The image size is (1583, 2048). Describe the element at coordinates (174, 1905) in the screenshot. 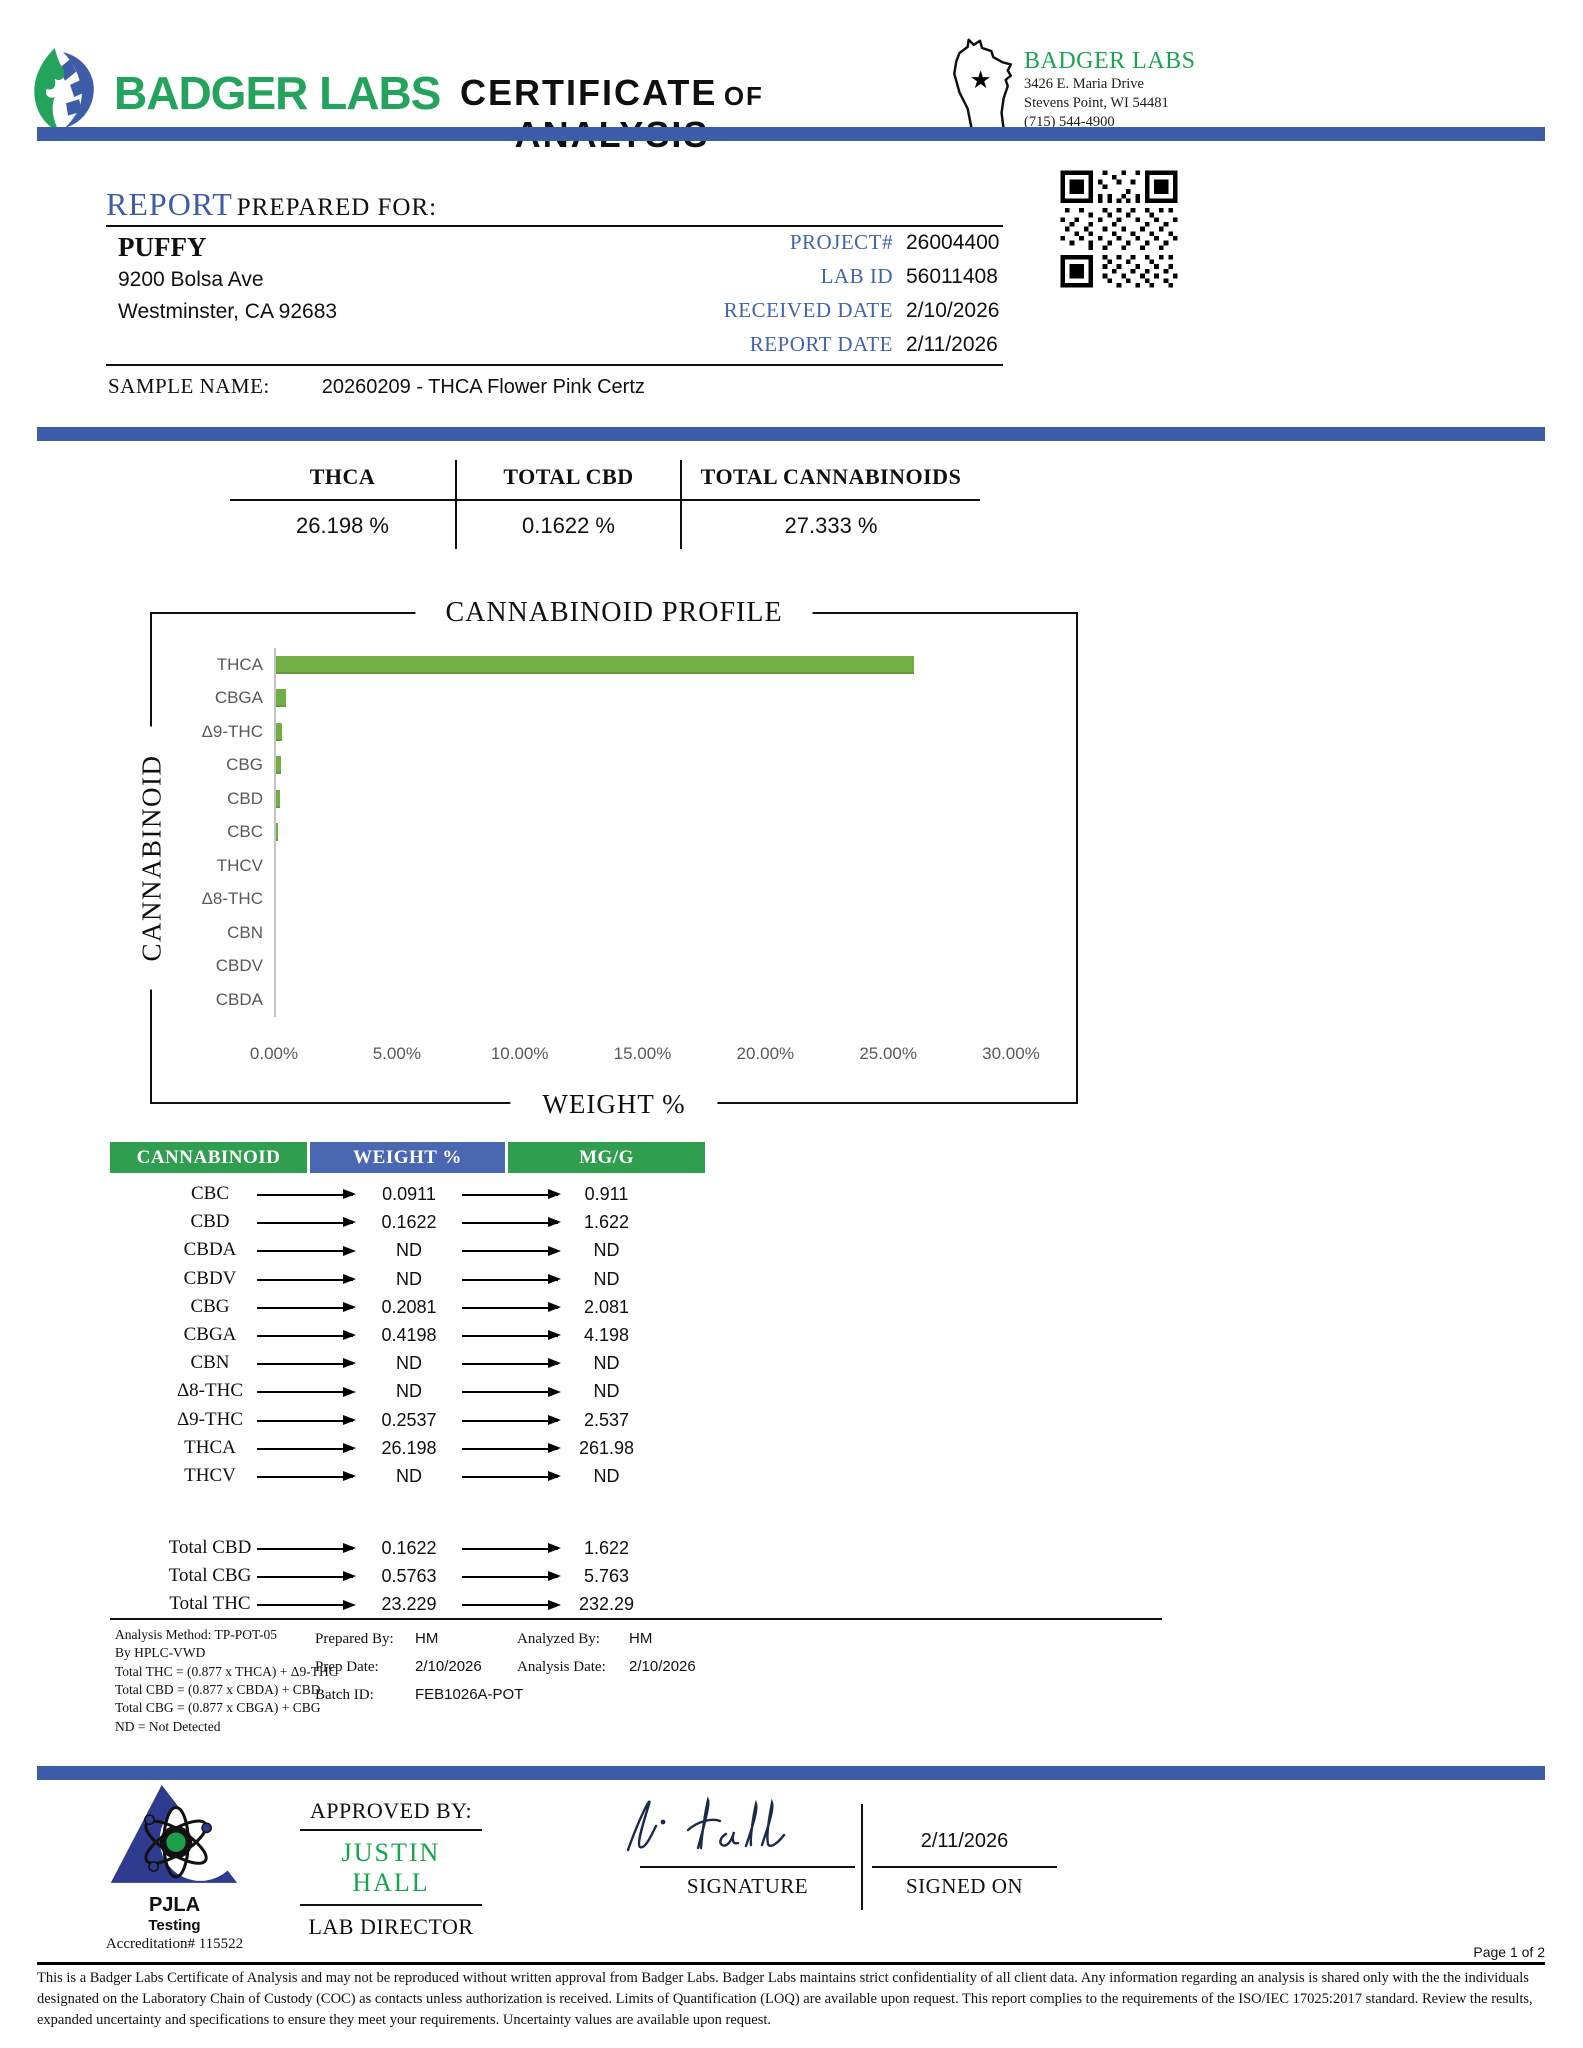

I see `pjla-name: PJLA` at that location.